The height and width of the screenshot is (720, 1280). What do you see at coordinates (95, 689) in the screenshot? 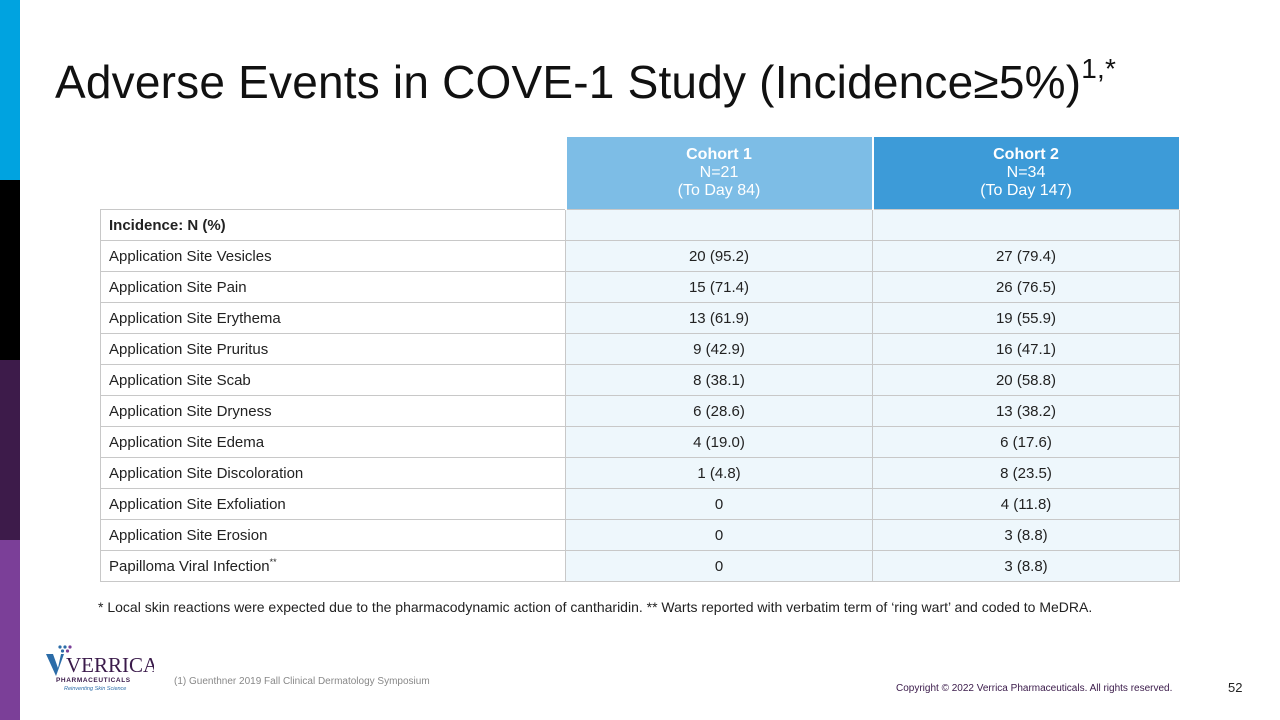
I see `logo-tagline: Reinventing Skin Science` at bounding box center [95, 689].